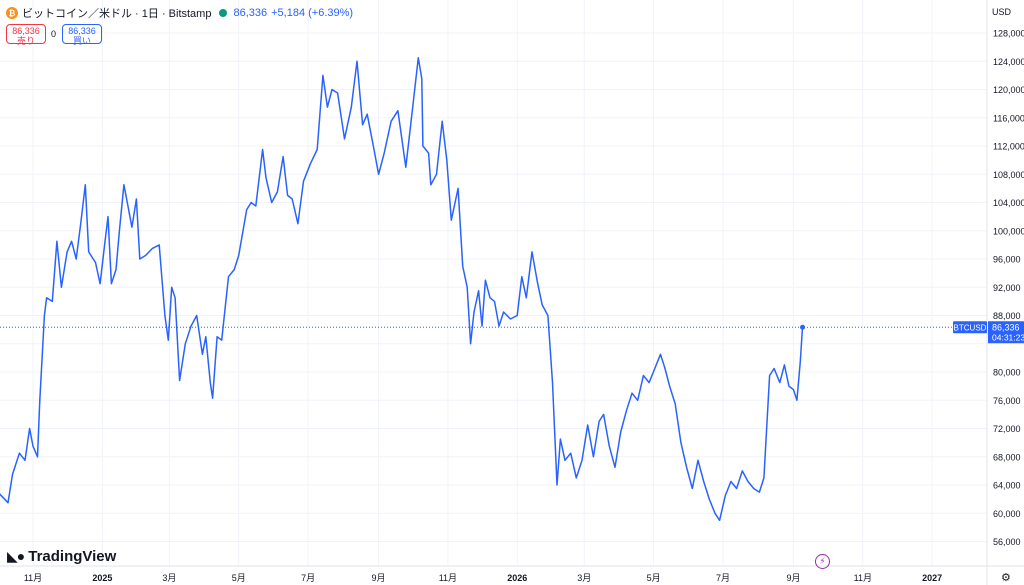 The image size is (1024, 585). I want to click on gear-icon: ⚙, so click(1006, 578).